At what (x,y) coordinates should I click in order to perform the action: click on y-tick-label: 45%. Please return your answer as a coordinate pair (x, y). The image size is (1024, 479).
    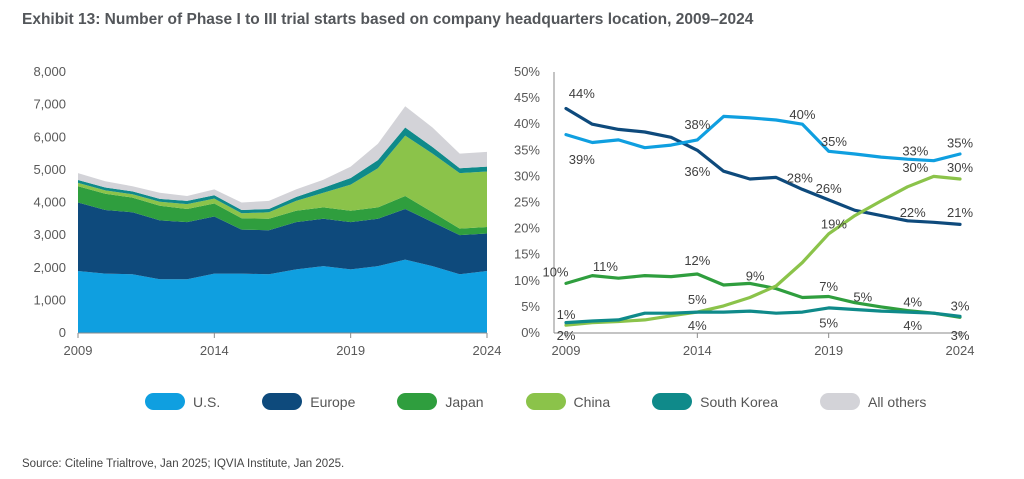
    Looking at the image, I should click on (527, 97).